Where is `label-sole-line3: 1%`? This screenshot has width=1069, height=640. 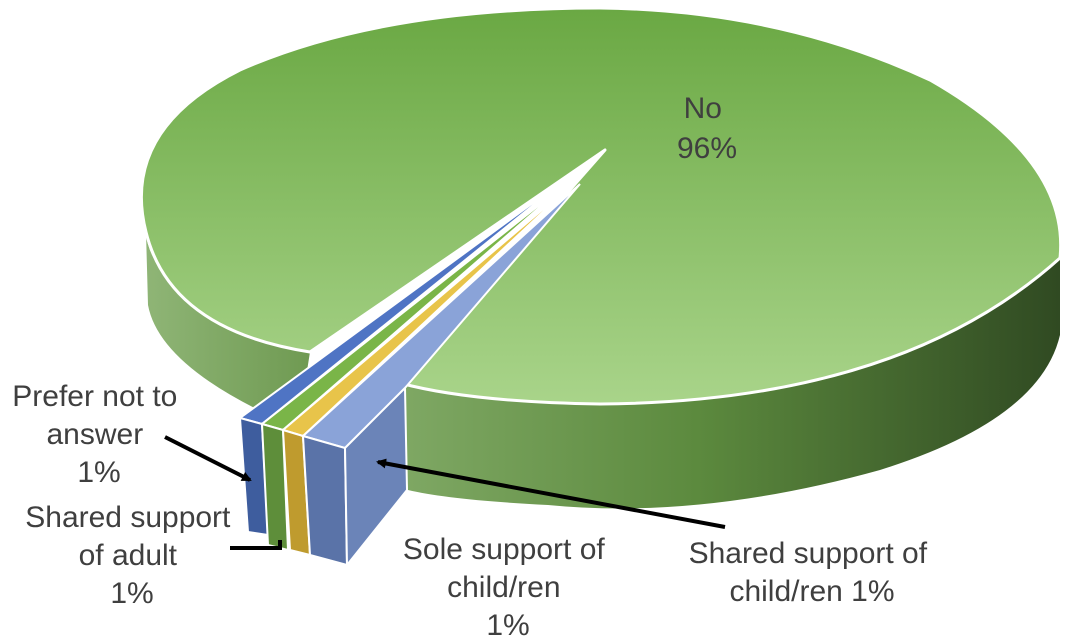 label-sole-line3: 1% is located at coordinates (507, 624).